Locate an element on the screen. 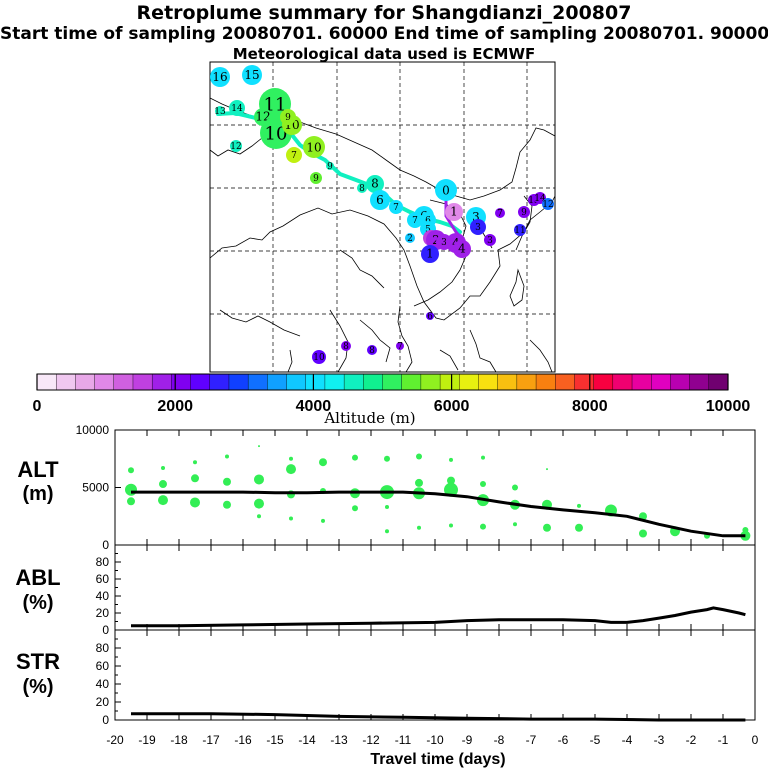 This screenshot has height=768, width=768. x-tick-label: -18 is located at coordinates (179, 740).